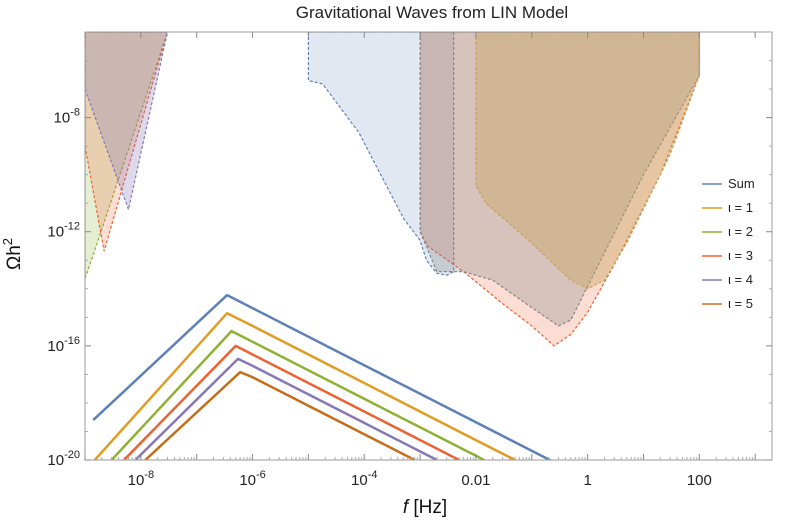  Describe the element at coordinates (475, 480) in the screenshot. I see `x-tick-label: 0.01` at that location.